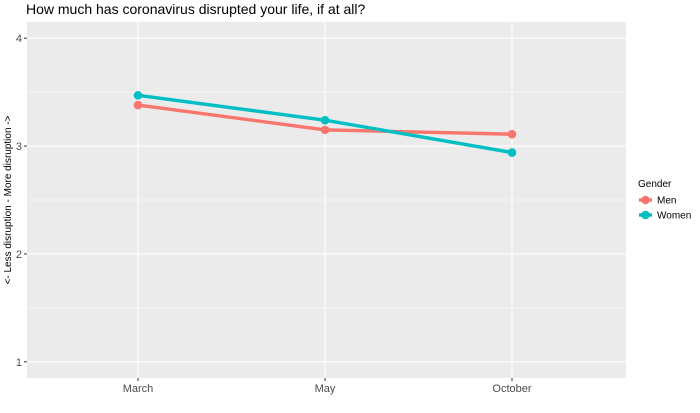  I want to click on legend-label-men: Men, so click(666, 201).